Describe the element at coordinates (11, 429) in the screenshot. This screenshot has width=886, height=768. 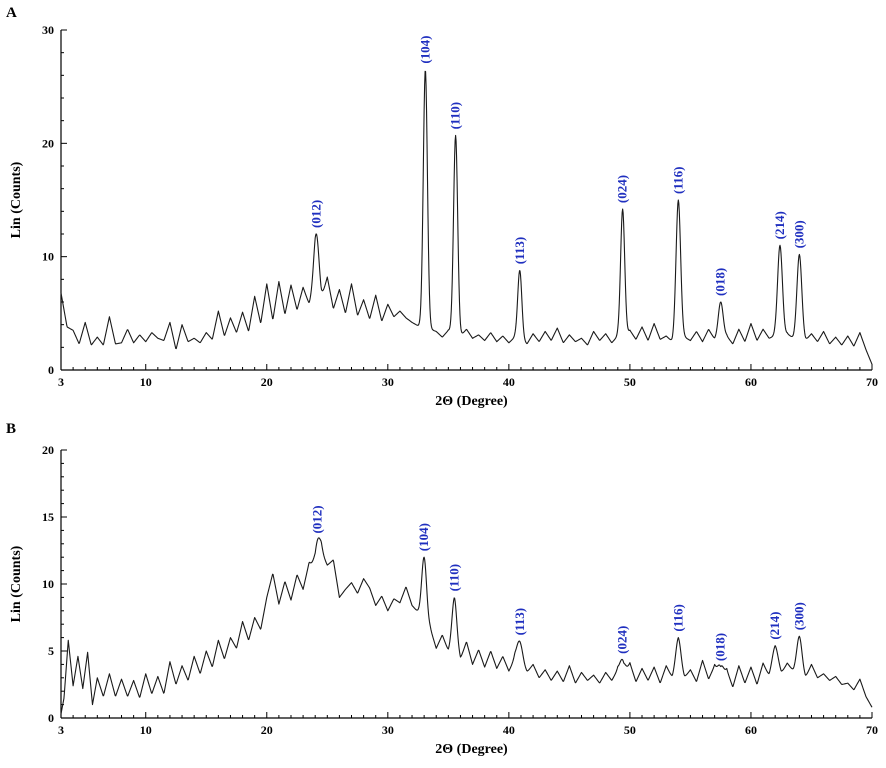
I see `panel-letter: B` at that location.